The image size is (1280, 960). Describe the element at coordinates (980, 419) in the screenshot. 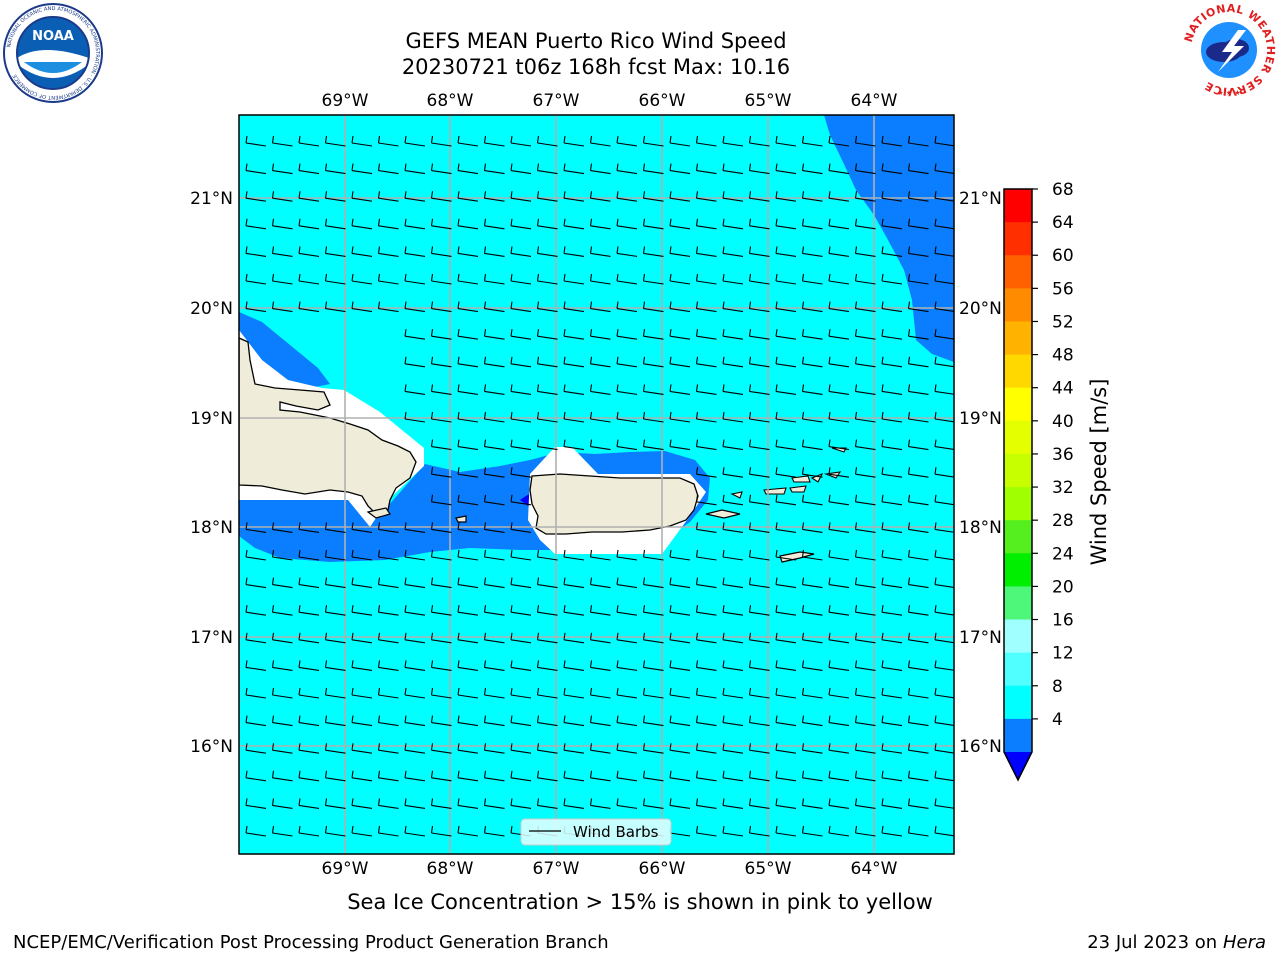

I see `lat-label-right: 19°N` at that location.